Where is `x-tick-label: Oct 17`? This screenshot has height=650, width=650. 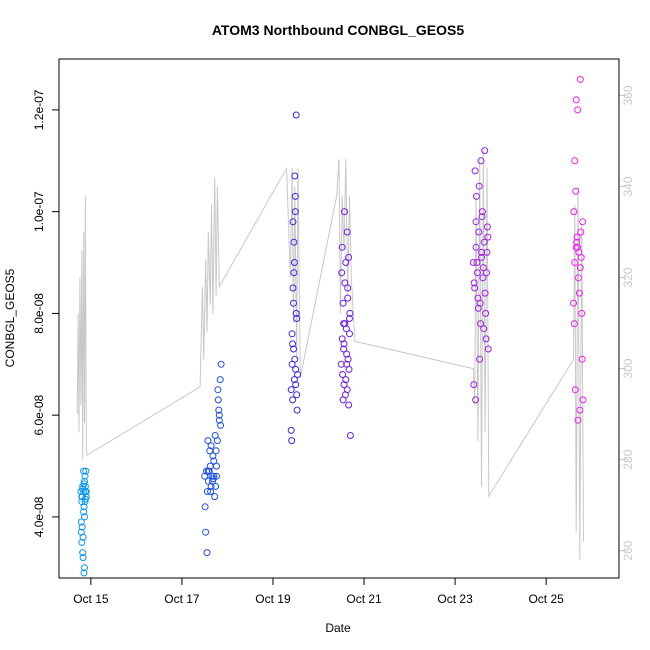
x-tick-label: Oct 17 is located at coordinates (182, 599).